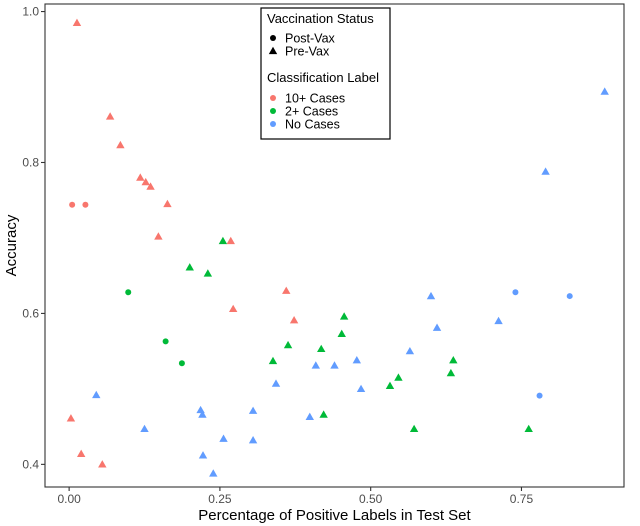 This screenshot has height=526, width=640. What do you see at coordinates (273, 98) in the screenshot?
I see `legend-key-10-cases` at bounding box center [273, 98].